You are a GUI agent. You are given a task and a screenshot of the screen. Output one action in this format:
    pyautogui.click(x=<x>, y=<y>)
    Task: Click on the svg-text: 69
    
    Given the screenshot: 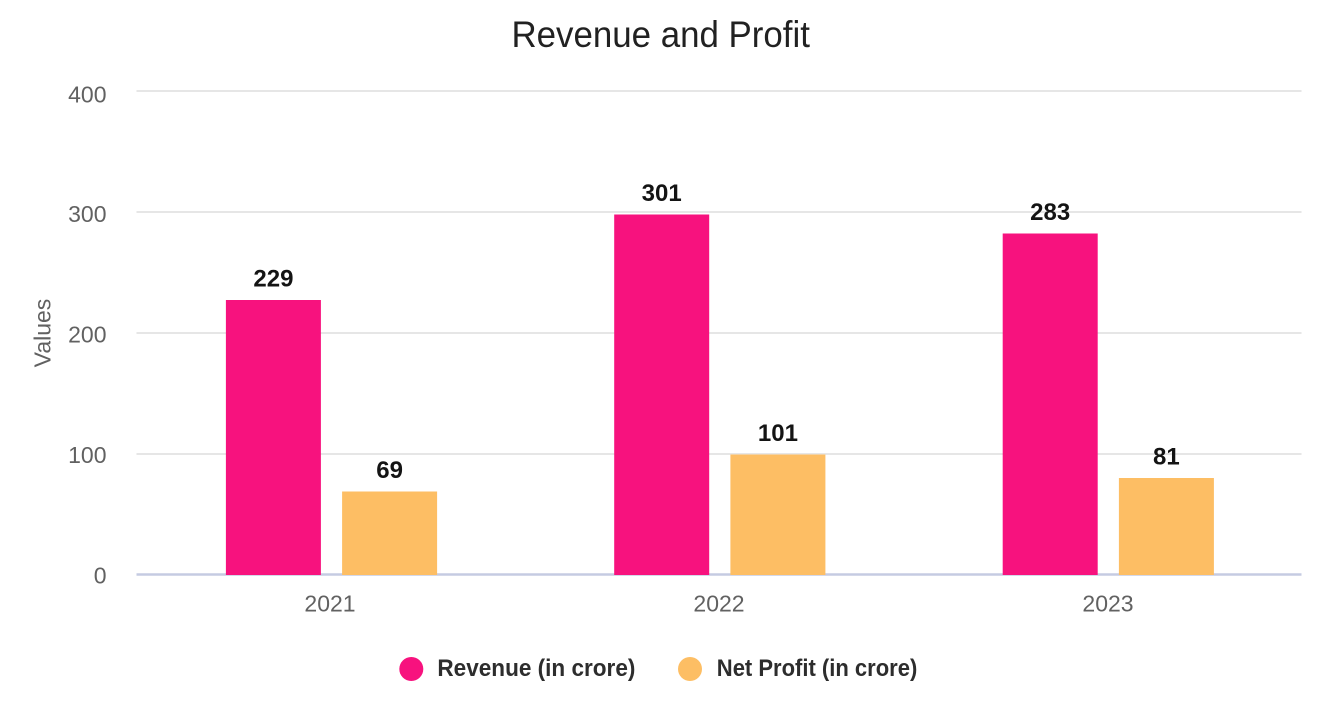 What is the action you would take?
    pyautogui.click(x=389, y=470)
    